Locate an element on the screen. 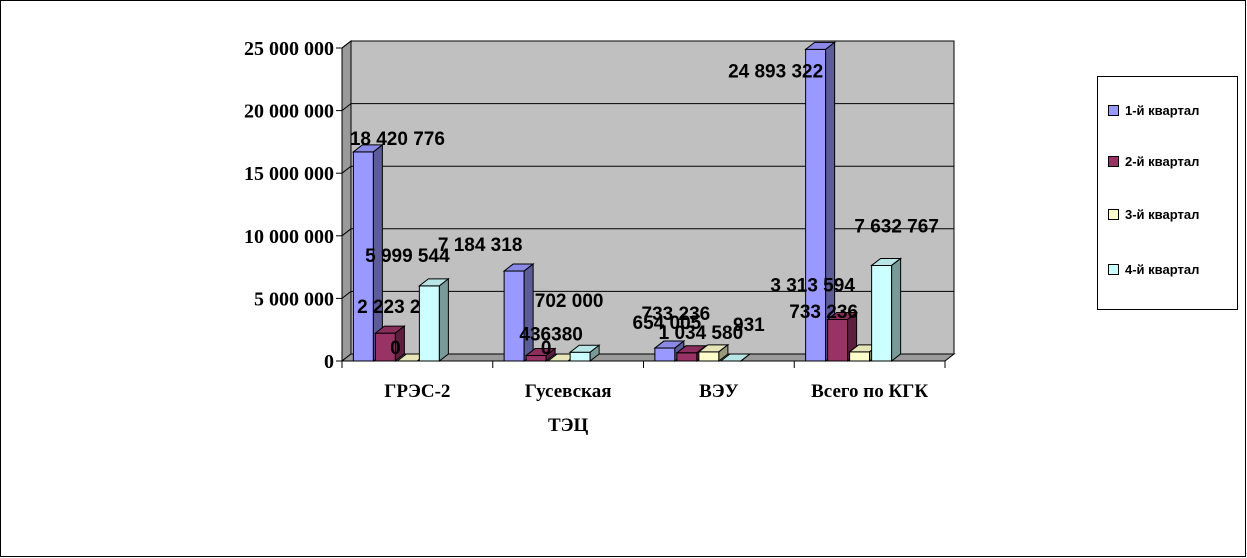  legend-label: 3-й квартал is located at coordinates (1162, 214).